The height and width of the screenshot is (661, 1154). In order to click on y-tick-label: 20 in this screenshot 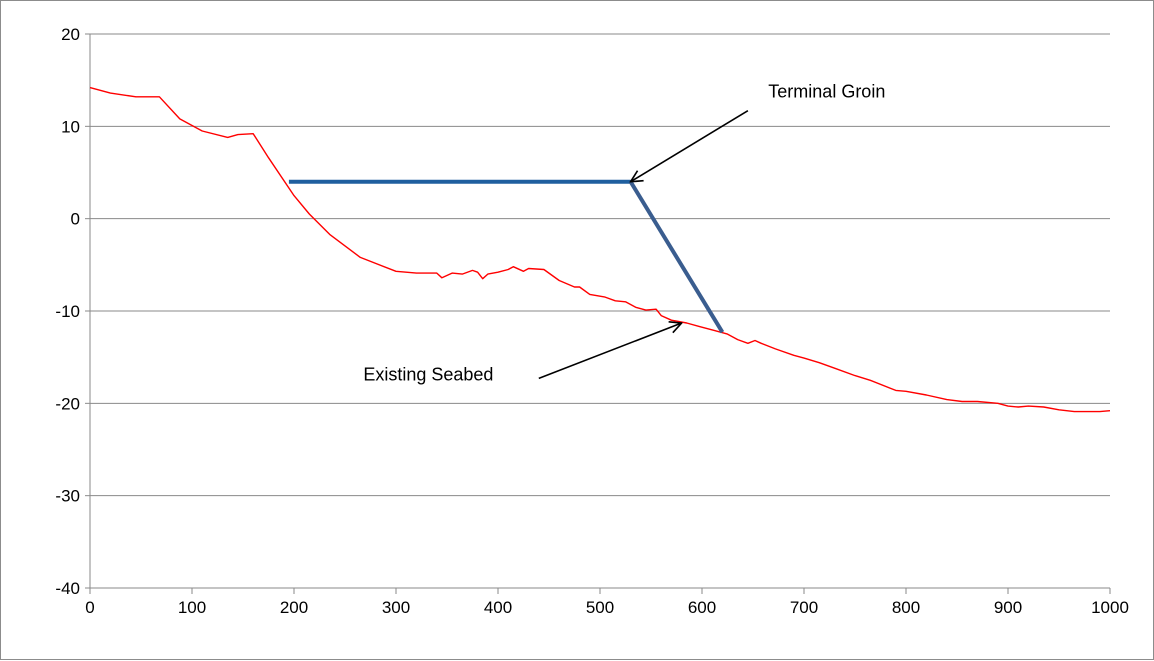, I will do `click(70, 34)`.